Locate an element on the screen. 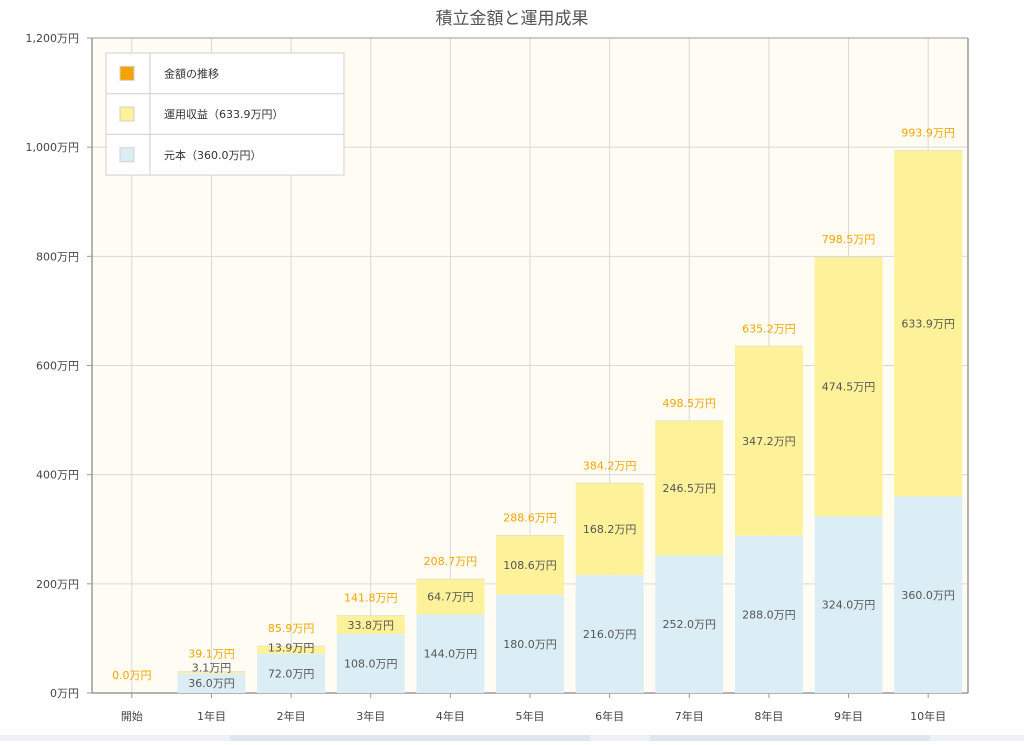 The width and height of the screenshot is (1024, 745). principal-value-label: 360.0万円 is located at coordinates (928, 595).